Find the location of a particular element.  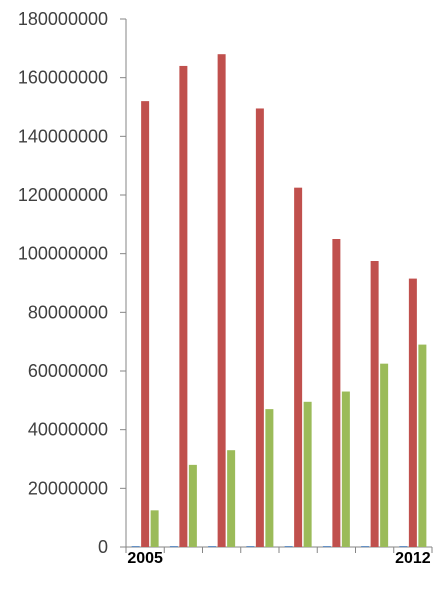

x-axis-ticks: 2005 2012 is located at coordinates (278, 558).